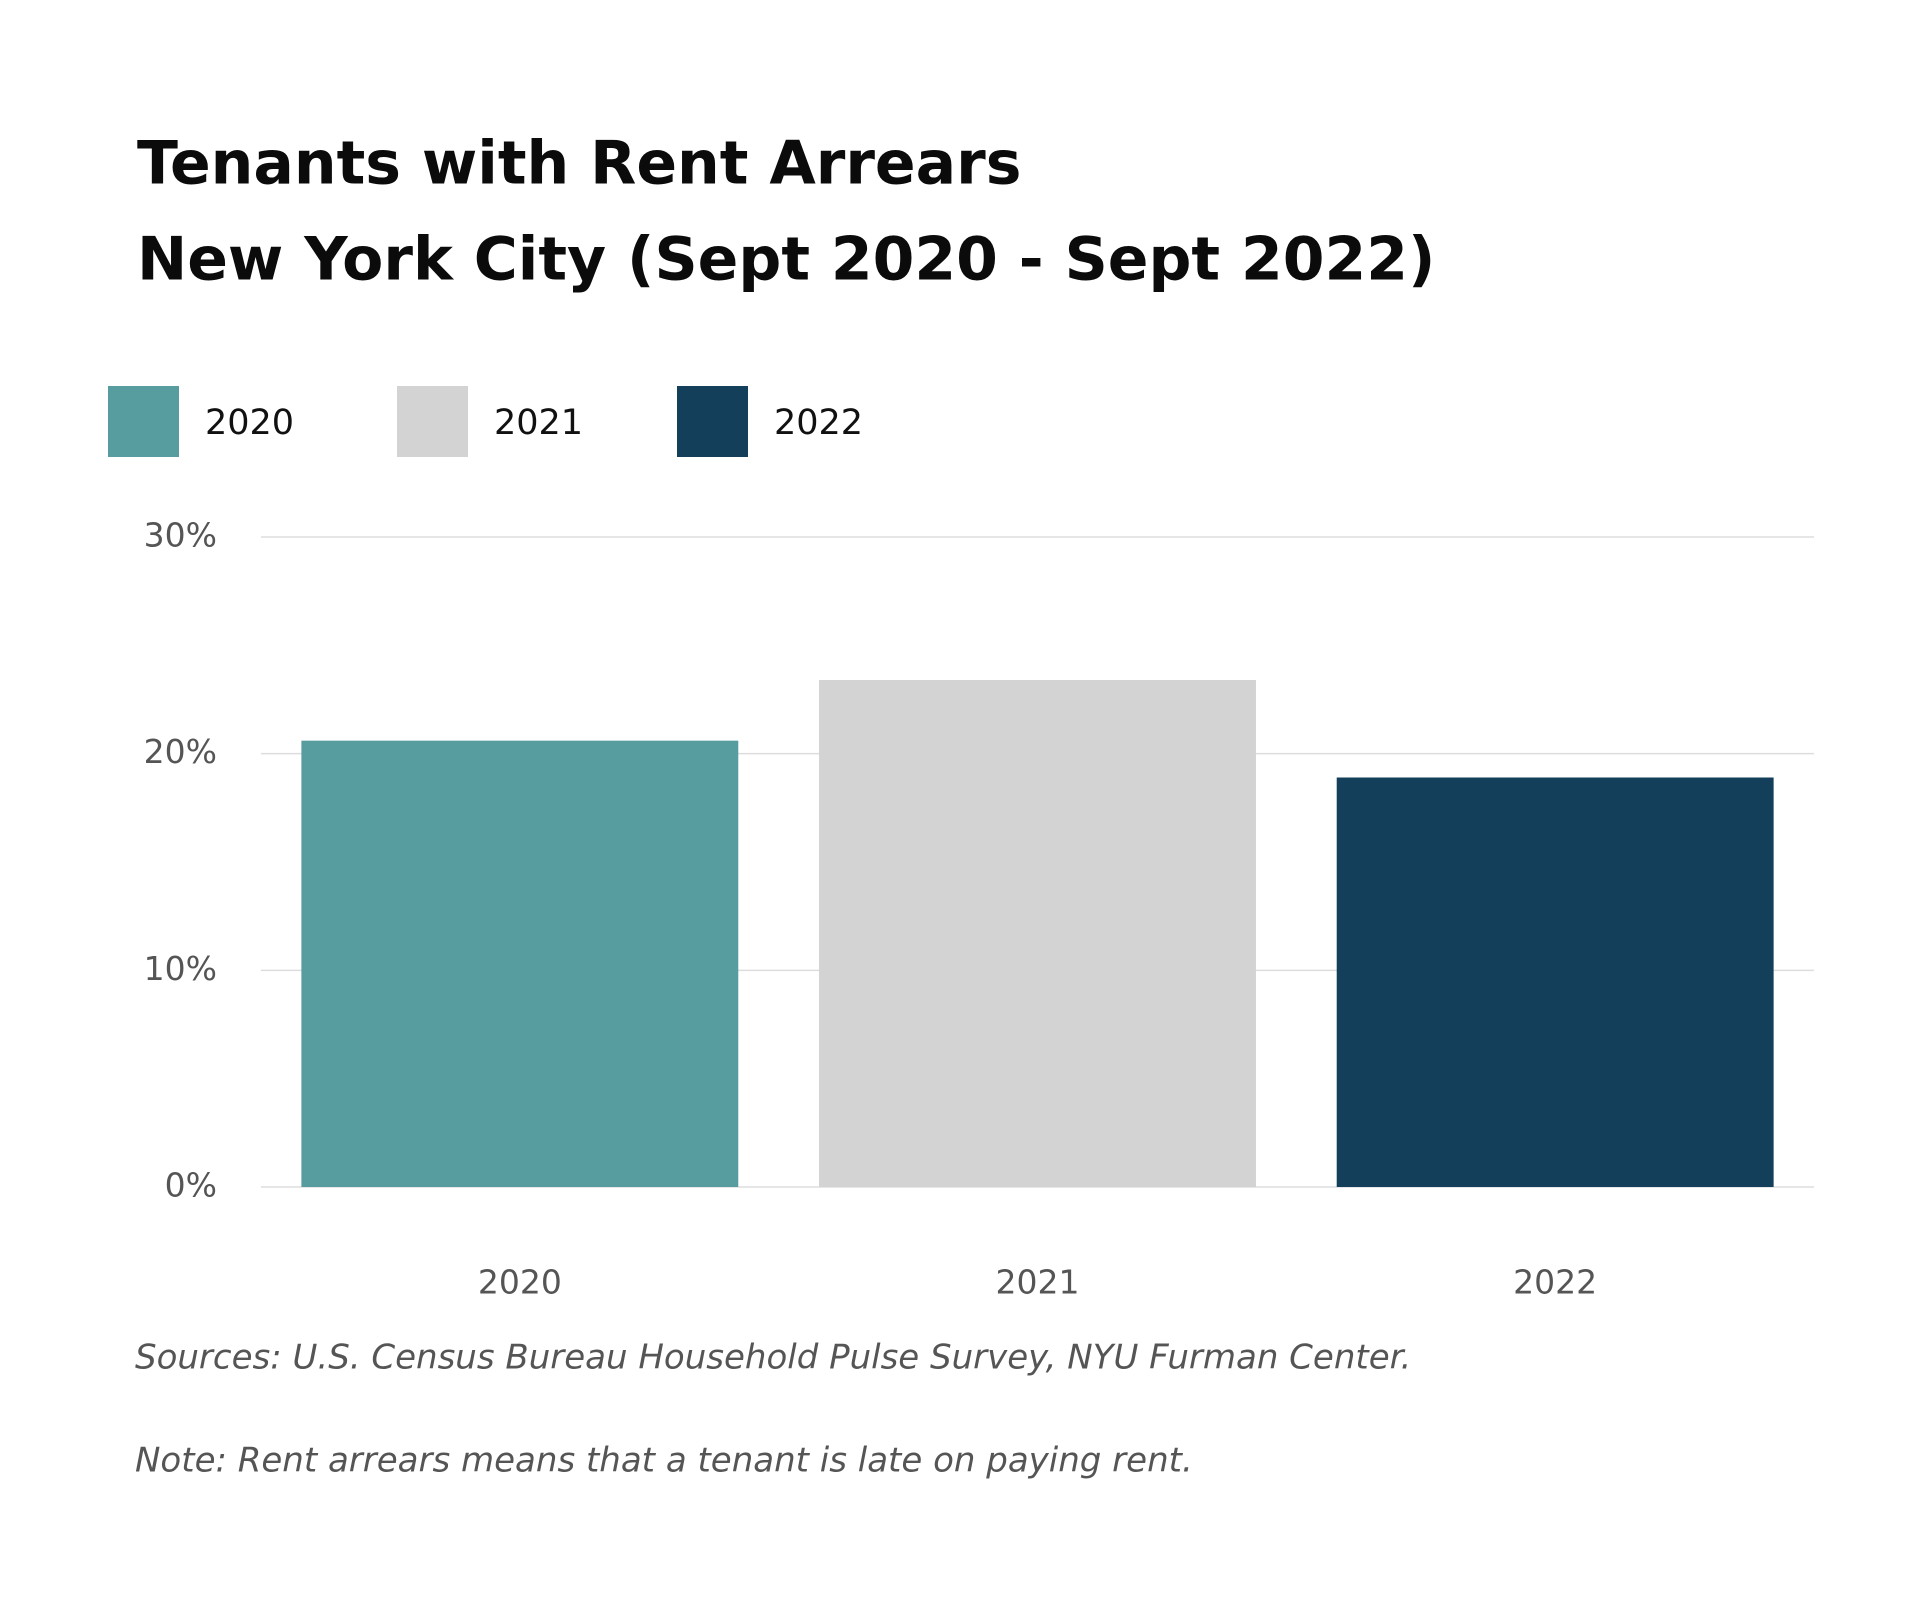  I want to click on y-tick-label: 20%, so click(180, 751).